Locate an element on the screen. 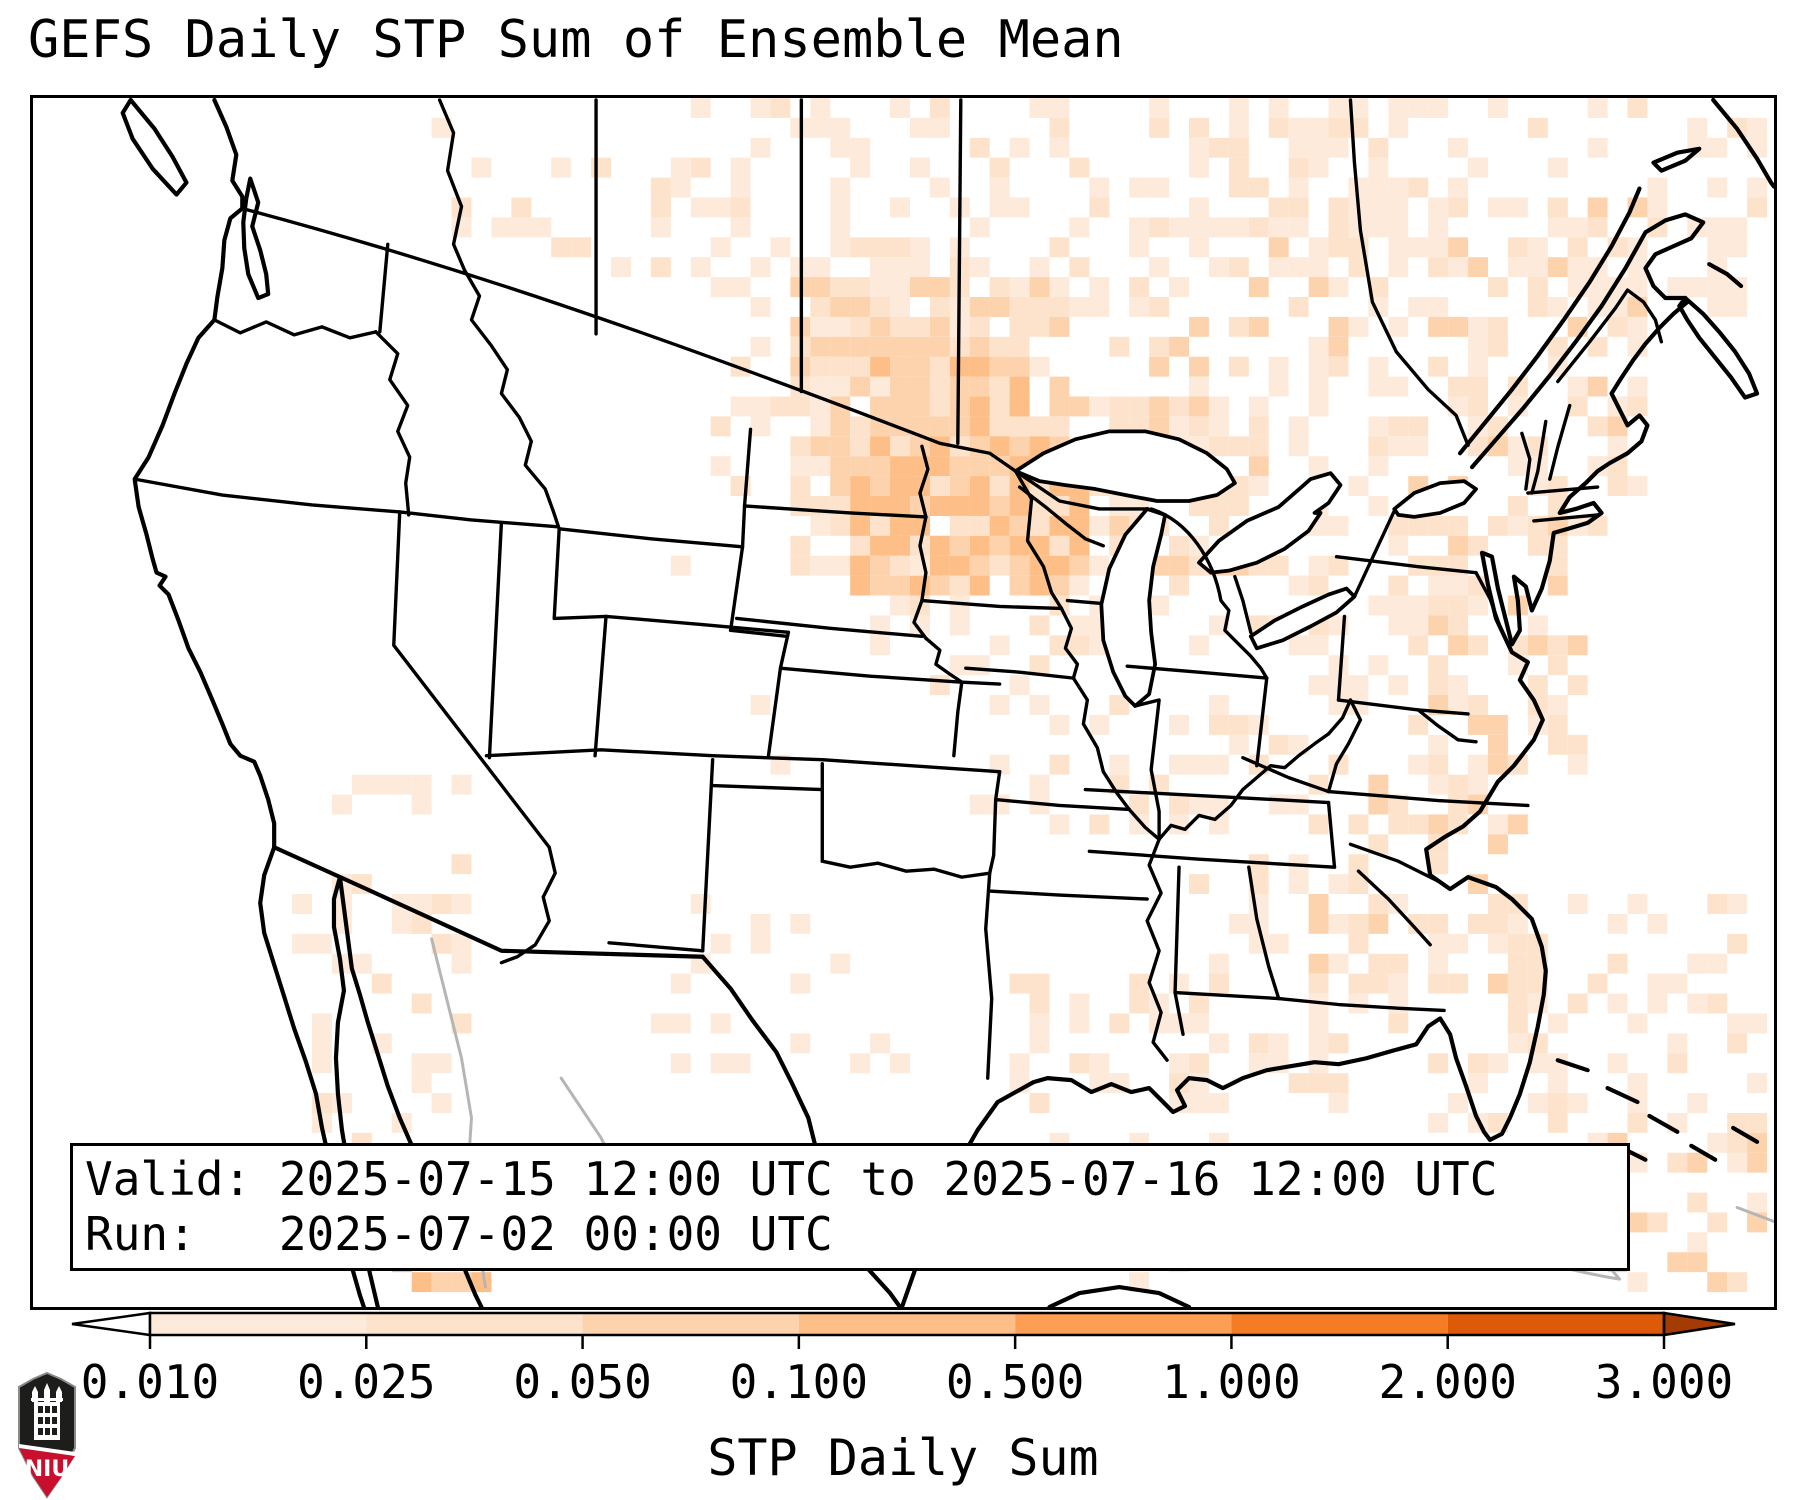 The image size is (1803, 1500). lake-michigan is located at coordinates (1133, 607).